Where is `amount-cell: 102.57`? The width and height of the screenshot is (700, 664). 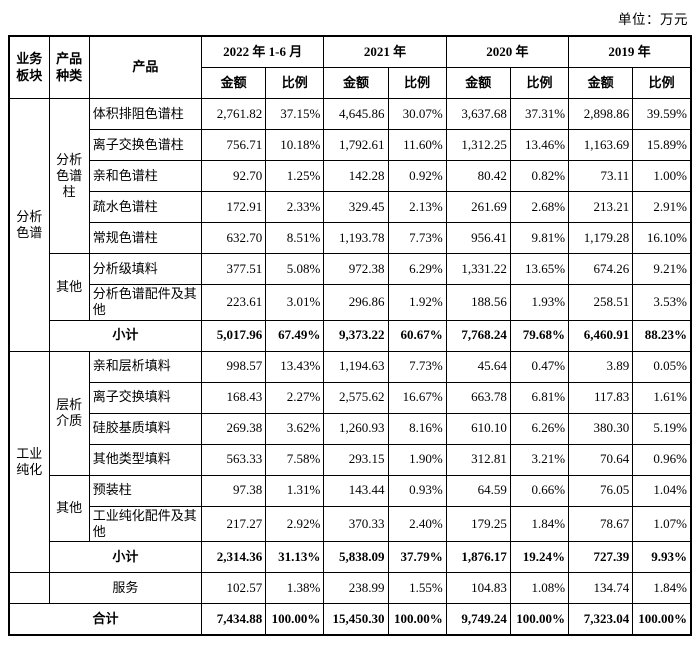
amount-cell: 102.57 is located at coordinates (234, 588).